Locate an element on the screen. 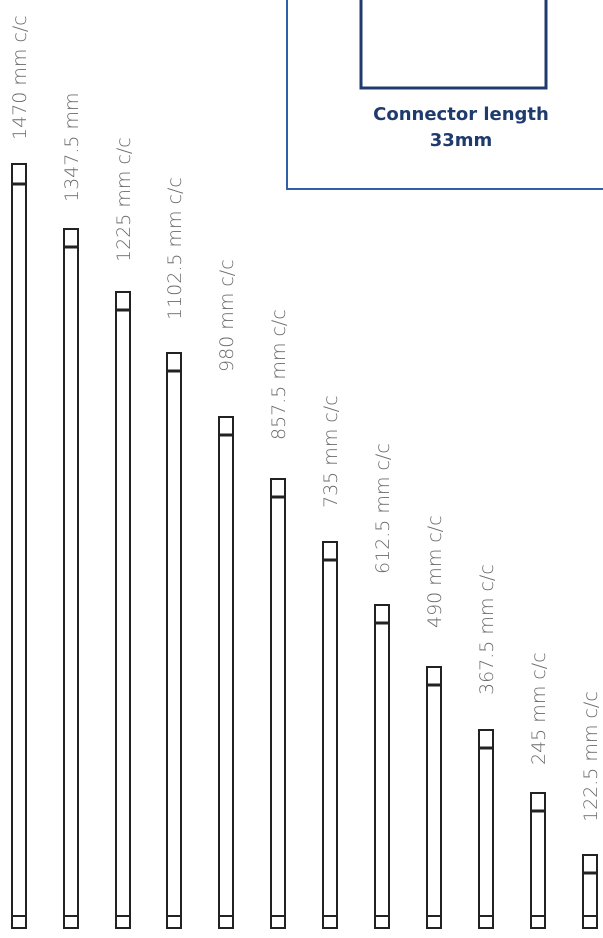  connector-caption-line1: Connector length is located at coordinates (461, 114).